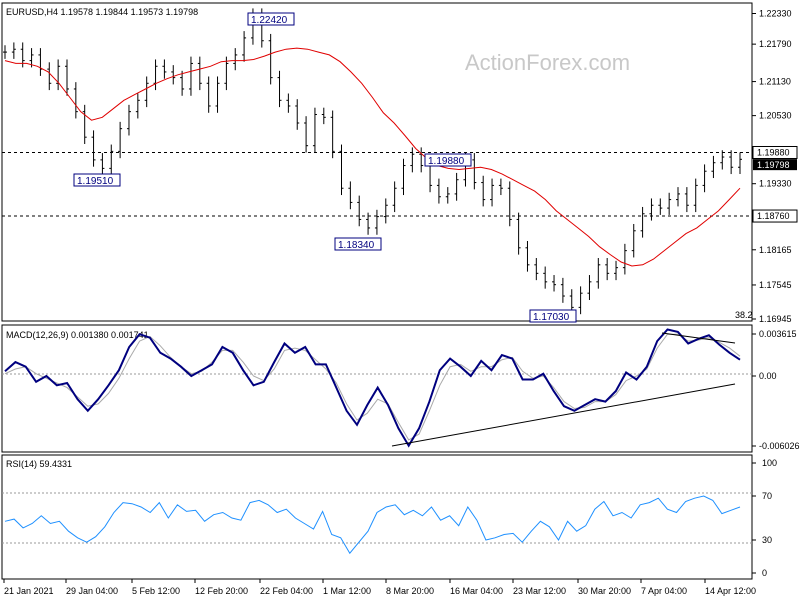 The image size is (800, 600). What do you see at coordinates (775, 285) in the screenshot?
I see `price-axis-label: 1.17545` at bounding box center [775, 285].